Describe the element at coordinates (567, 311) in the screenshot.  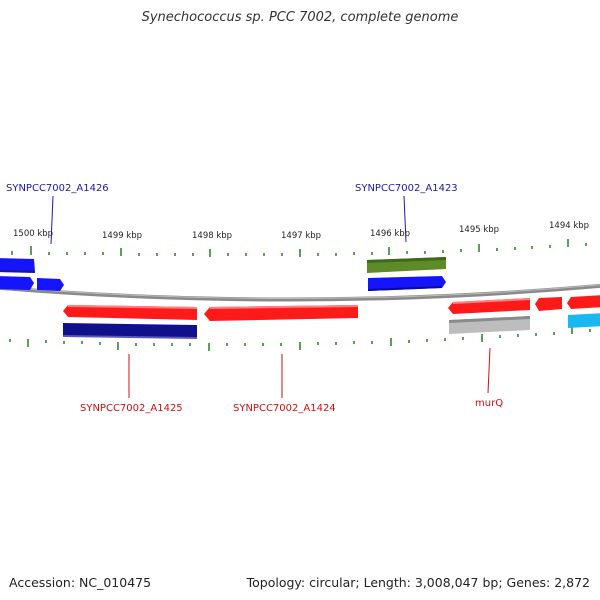
I see `feature-right-edge` at that location.